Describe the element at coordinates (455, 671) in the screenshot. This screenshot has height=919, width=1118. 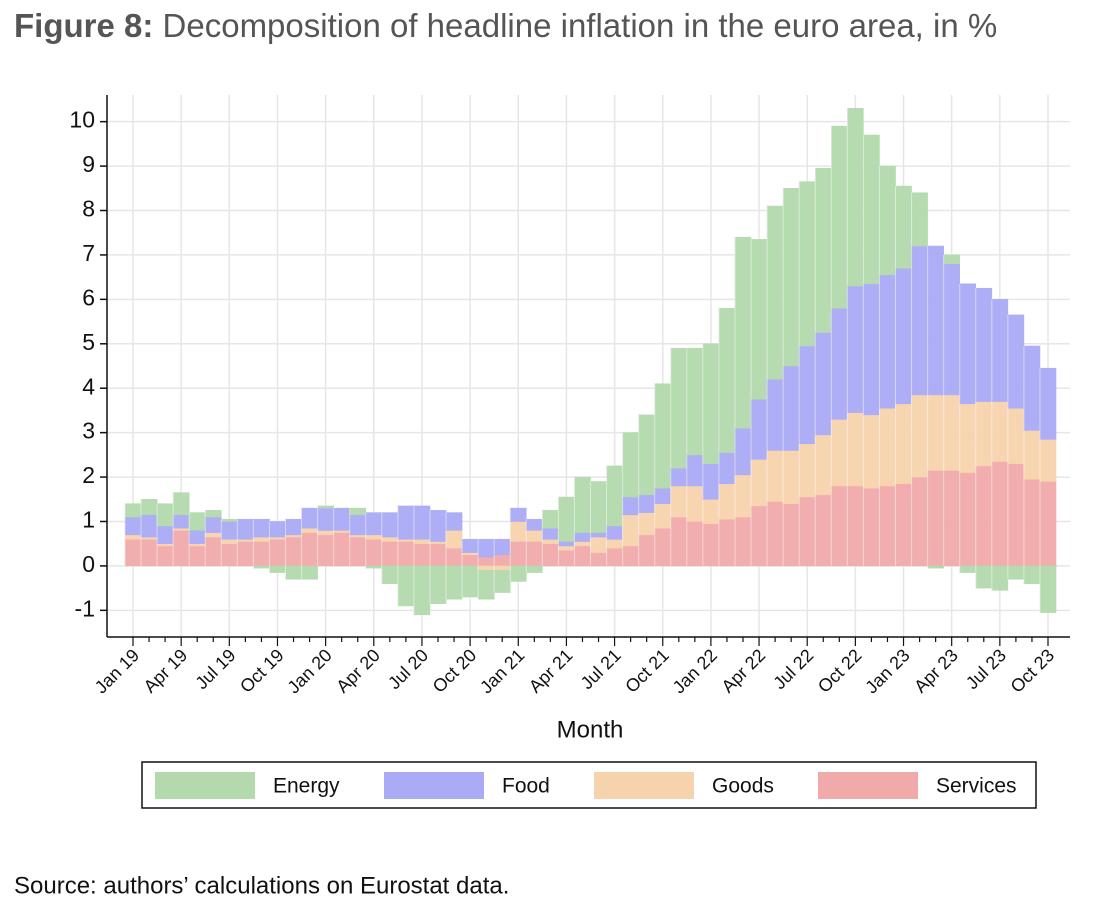
I see `x-tick-label: Oct 20` at that location.